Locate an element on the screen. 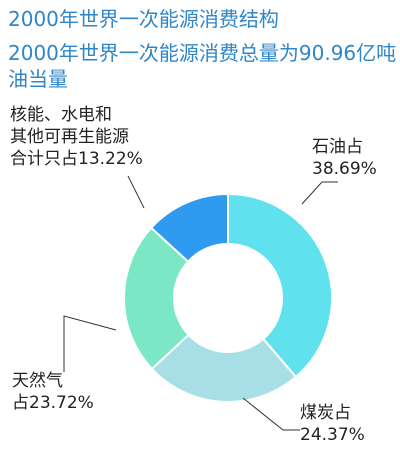  label-oil-line: 石油占 is located at coordinates (337, 147).